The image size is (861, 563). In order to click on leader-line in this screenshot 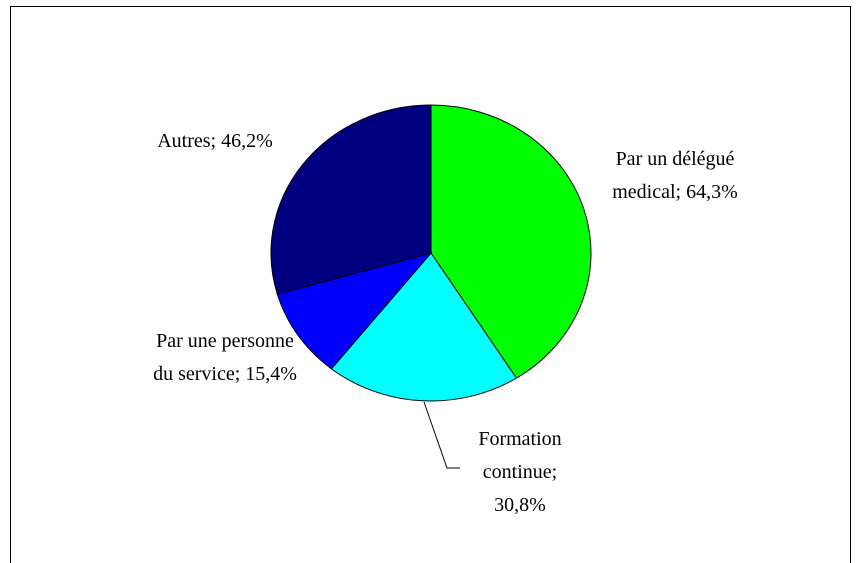, I will do `click(441, 435)`.